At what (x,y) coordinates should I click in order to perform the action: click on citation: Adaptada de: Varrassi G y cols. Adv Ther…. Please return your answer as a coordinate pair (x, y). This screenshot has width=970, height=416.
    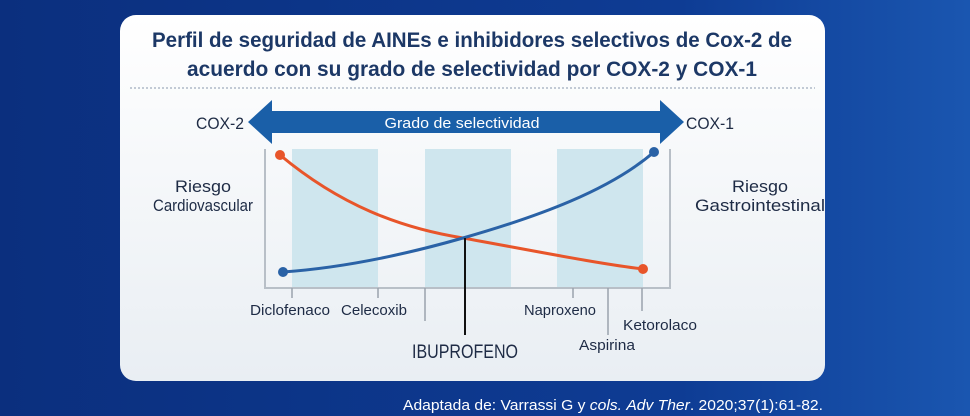
    Looking at the image, I should click on (613, 405).